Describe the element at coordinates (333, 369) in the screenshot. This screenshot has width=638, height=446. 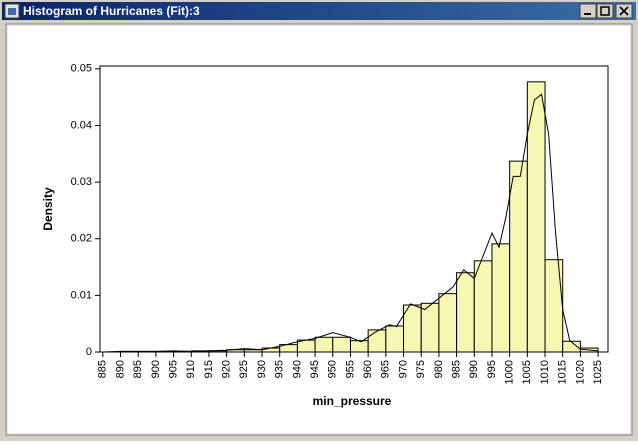
I see `x-tick-label: 950` at that location.